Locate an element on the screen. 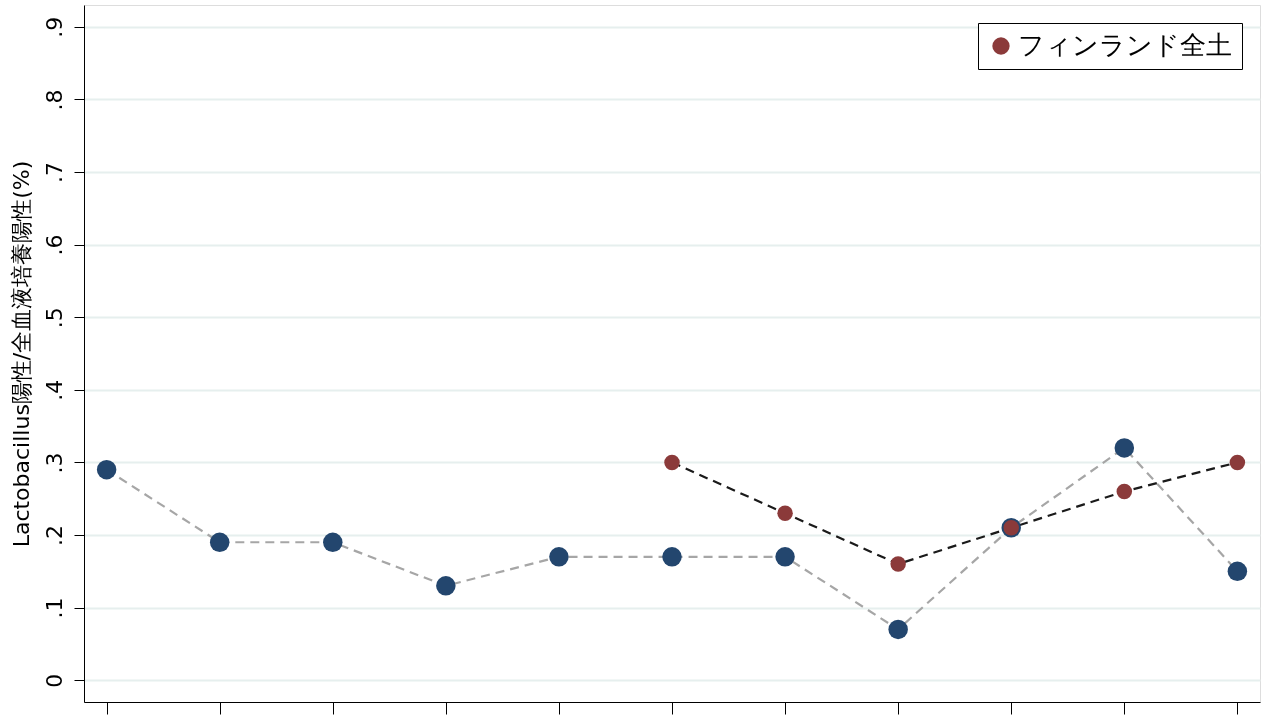 The height and width of the screenshot is (720, 1280). legend-label: フィンランド全土 is located at coordinates (1125, 45).